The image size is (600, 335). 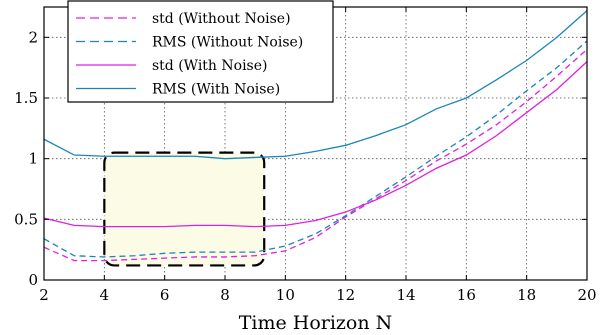 I want to click on y-tick-label: 2, so click(x=33, y=37).